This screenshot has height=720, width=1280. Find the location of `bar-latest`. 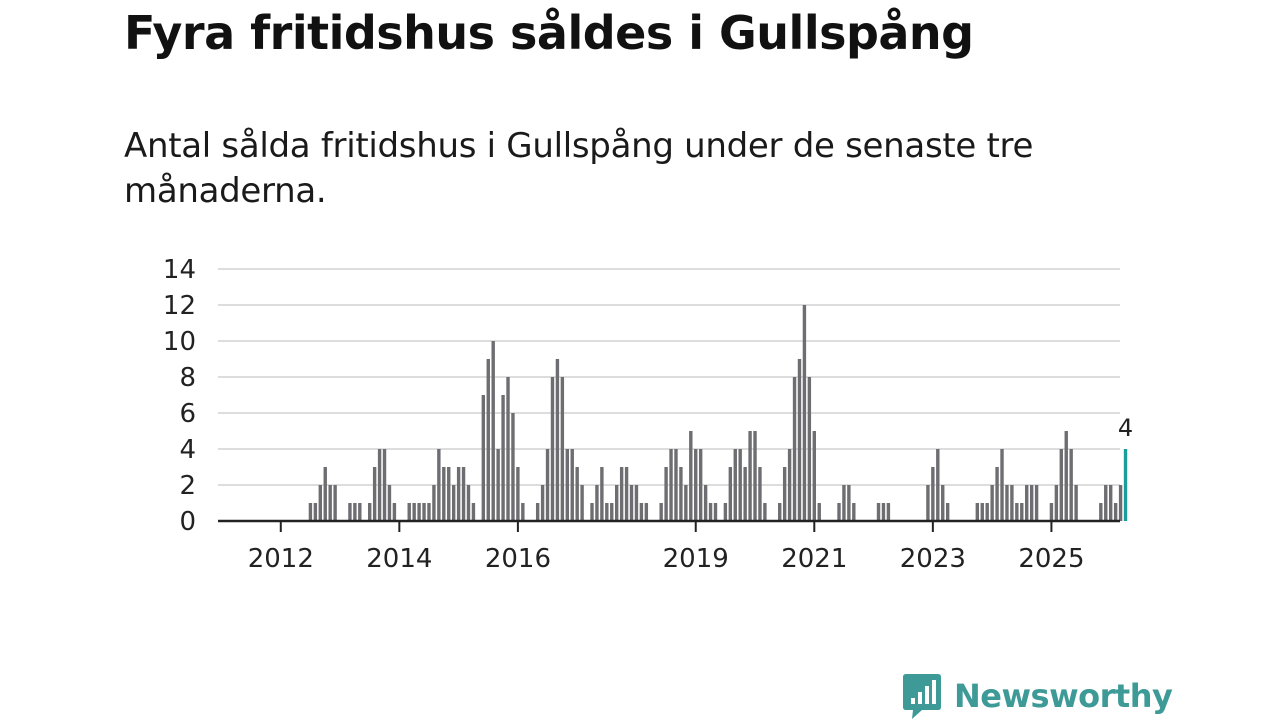

bar-latest is located at coordinates (1125, 485).